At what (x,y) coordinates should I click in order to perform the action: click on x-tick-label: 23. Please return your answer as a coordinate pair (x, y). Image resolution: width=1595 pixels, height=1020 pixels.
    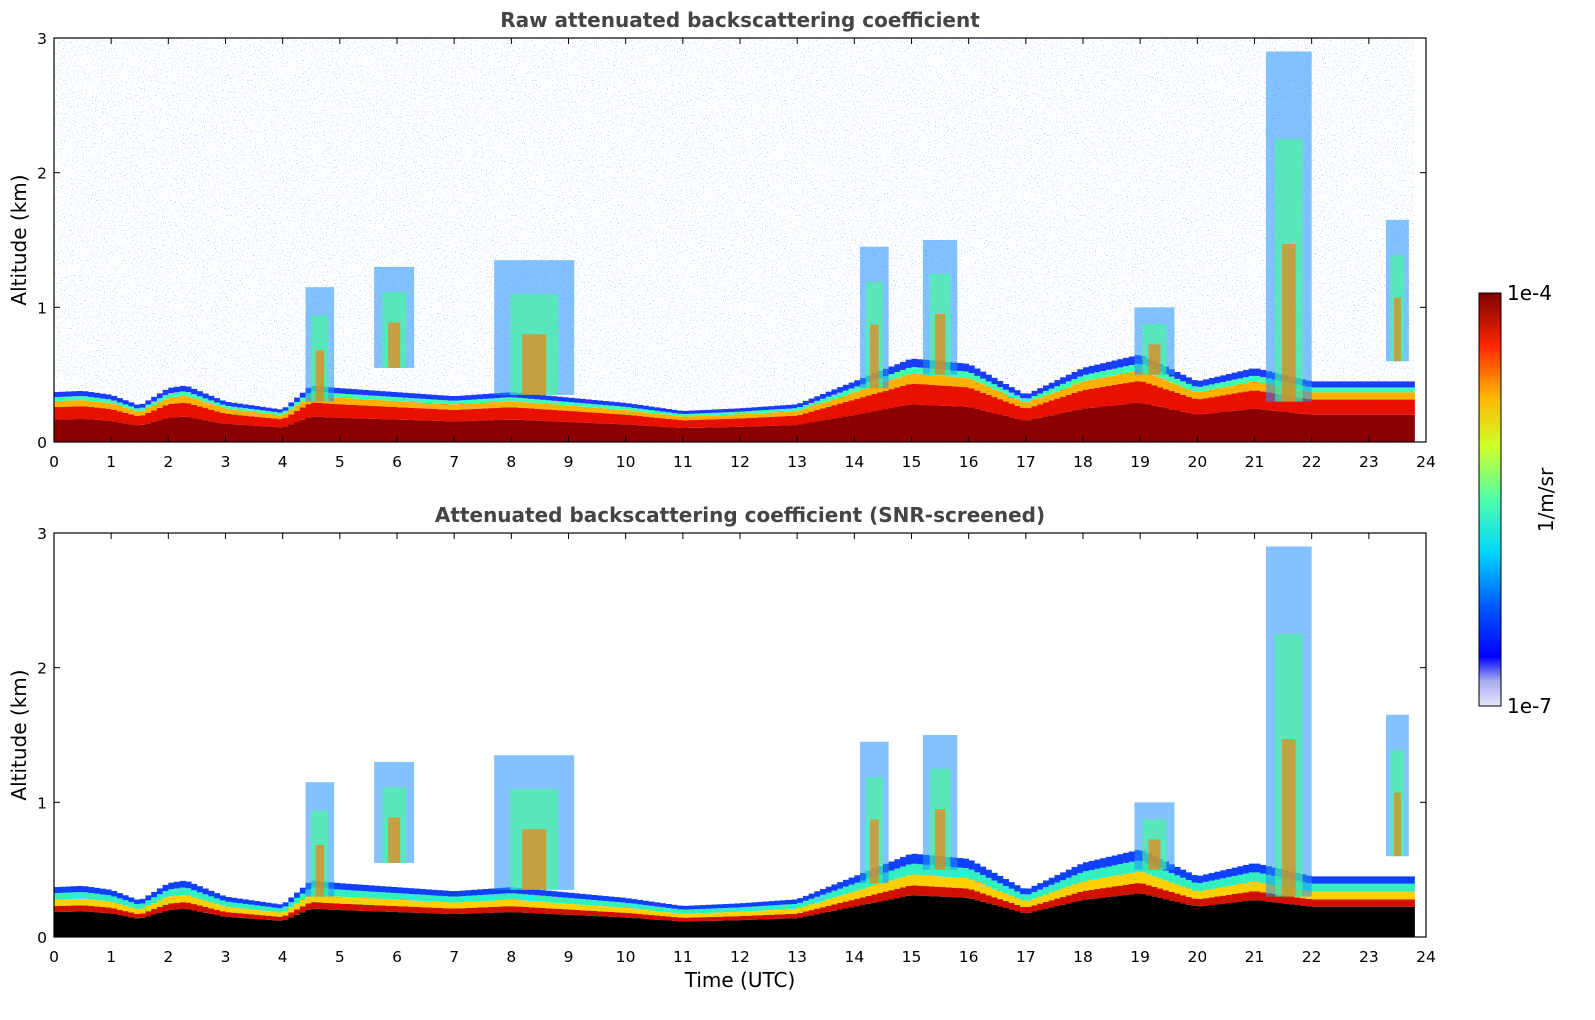
    Looking at the image, I should click on (1369, 957).